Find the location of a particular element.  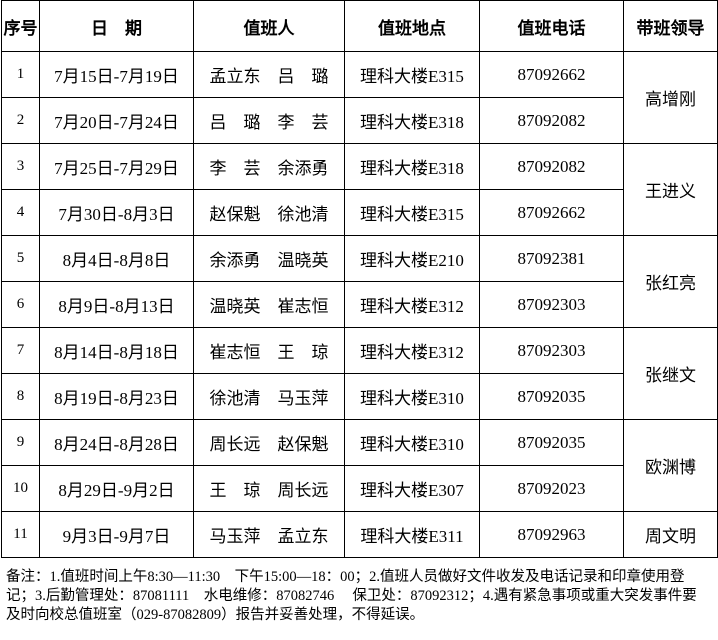

header-cell: 值班地点 is located at coordinates (412, 26).